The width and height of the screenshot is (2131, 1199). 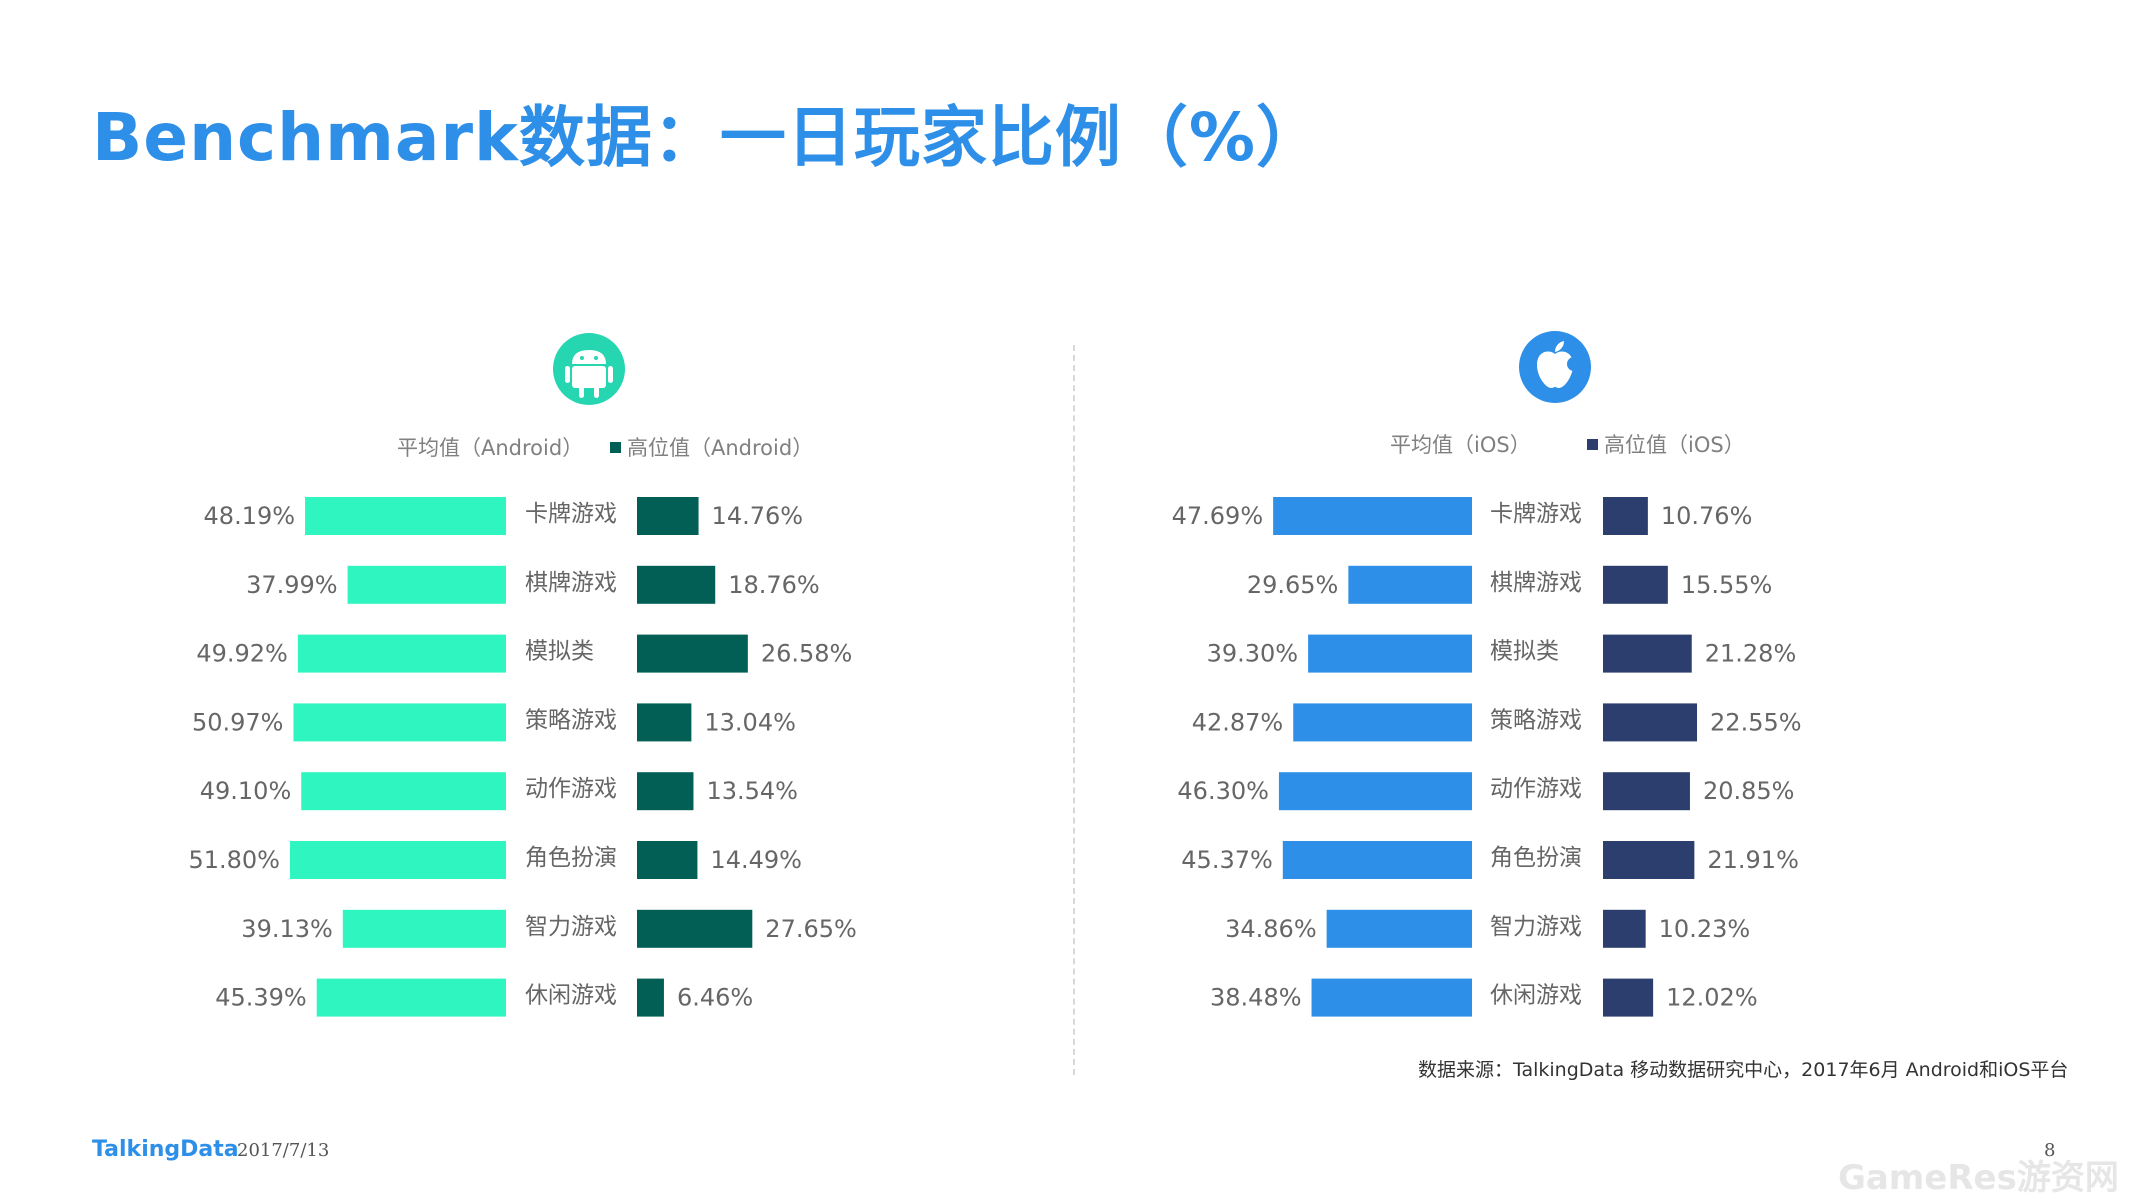 What do you see at coordinates (1555, 367) in the screenshot?
I see `apple-icon` at bounding box center [1555, 367].